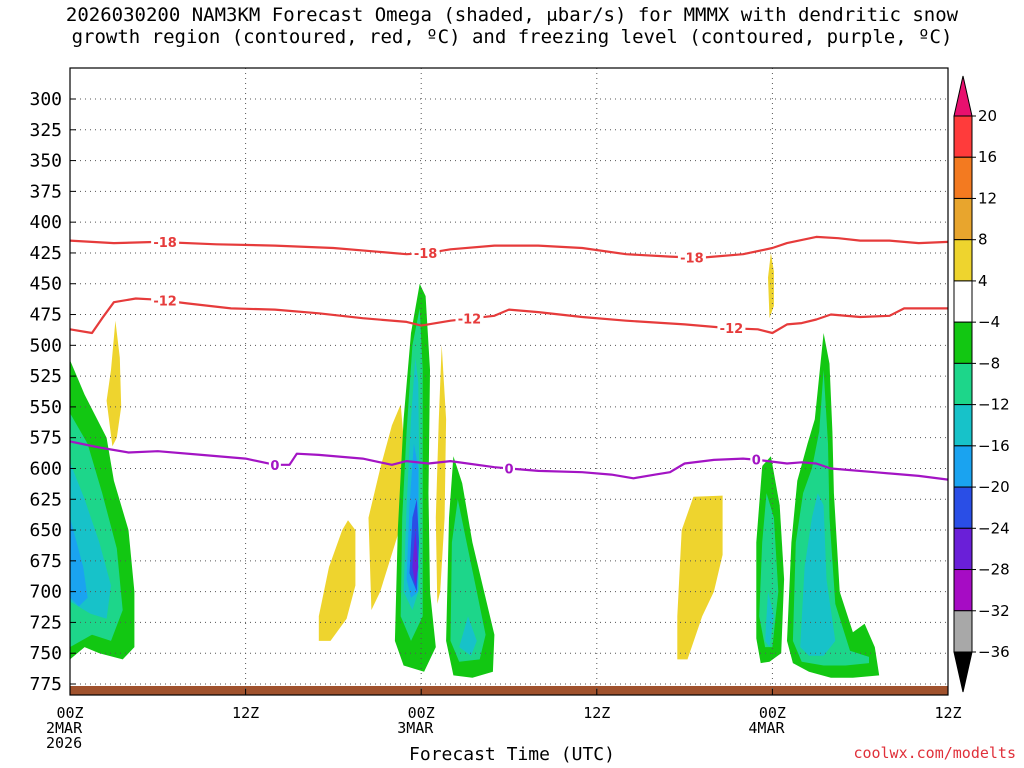  I want to click on y-tick-label: 325, so click(45, 130).